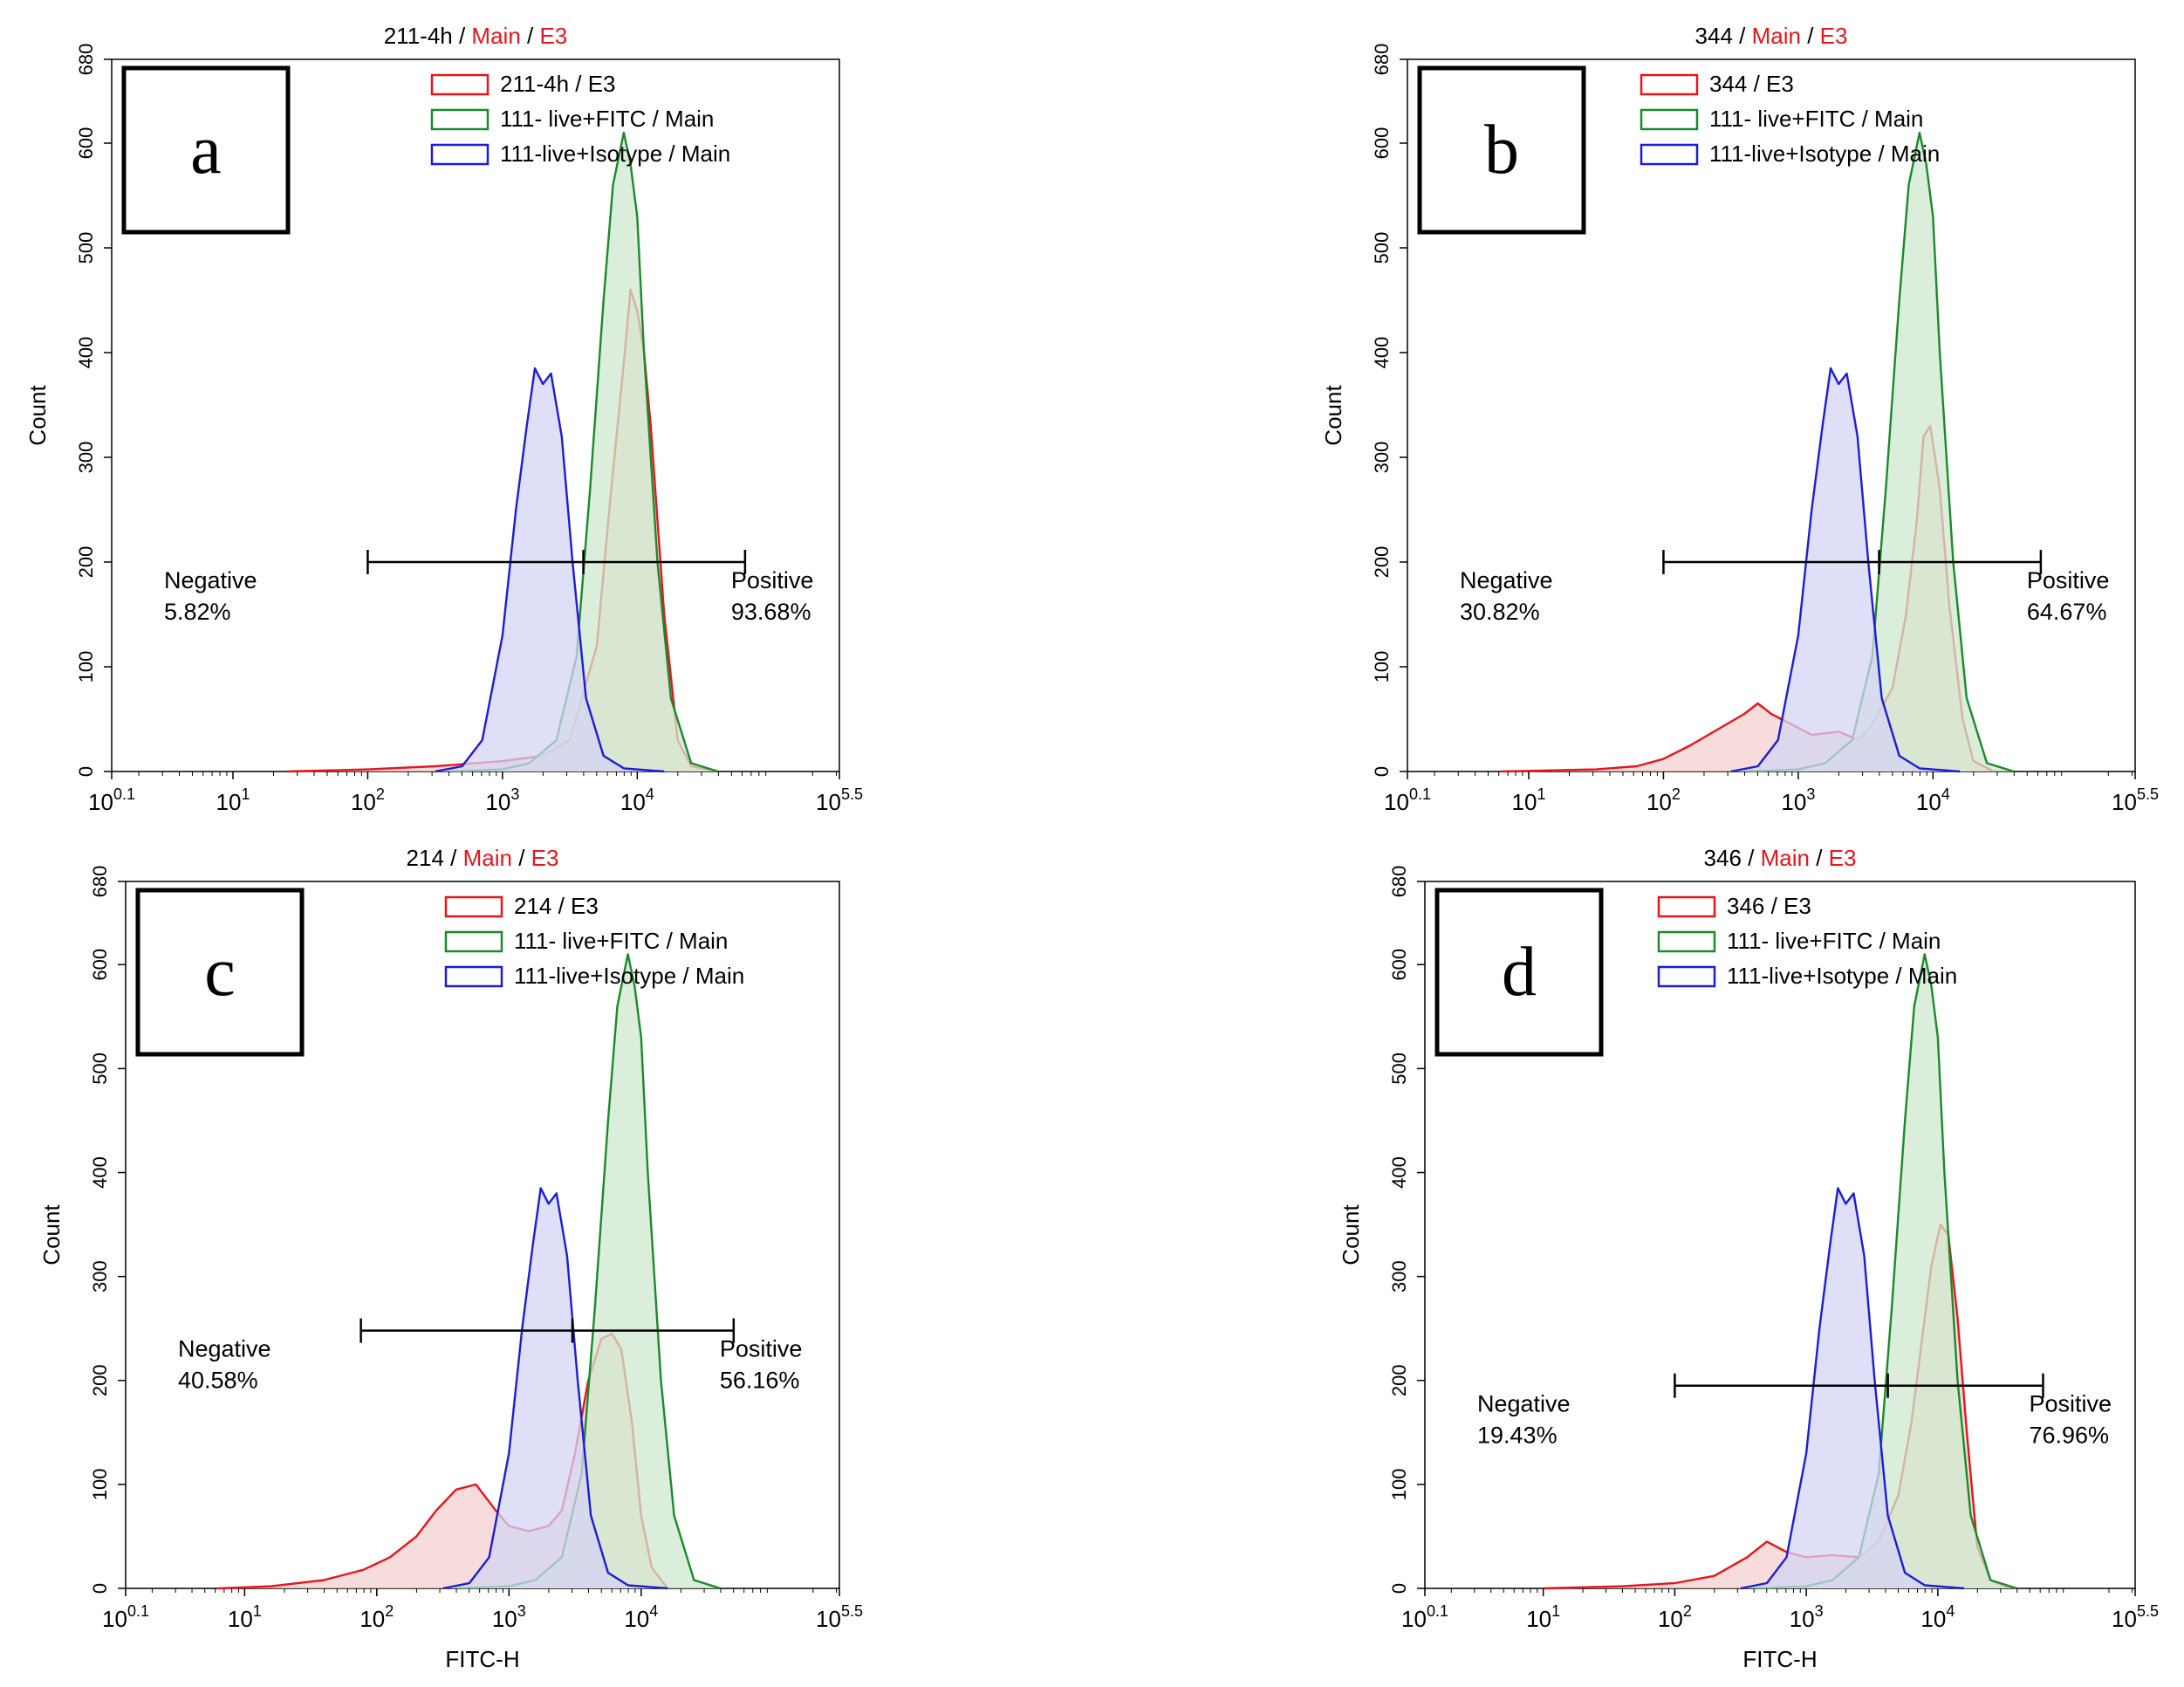  I want to click on legend-label: 211-4h / E3, so click(558, 84).